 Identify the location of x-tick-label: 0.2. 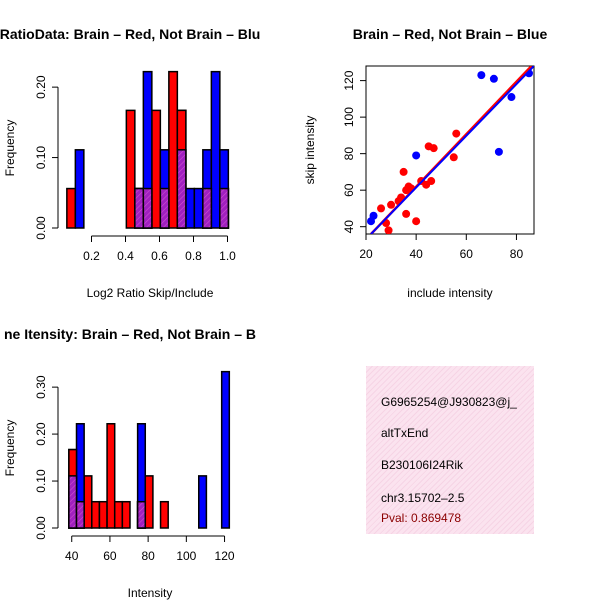
(91, 256).